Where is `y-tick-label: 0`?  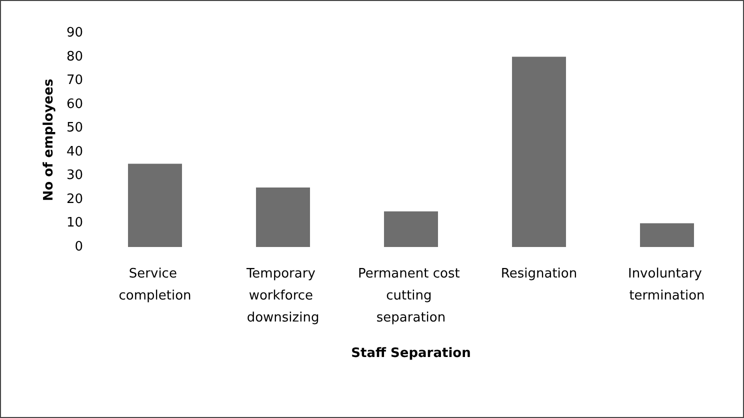
y-tick-label: 0 is located at coordinates (78, 247).